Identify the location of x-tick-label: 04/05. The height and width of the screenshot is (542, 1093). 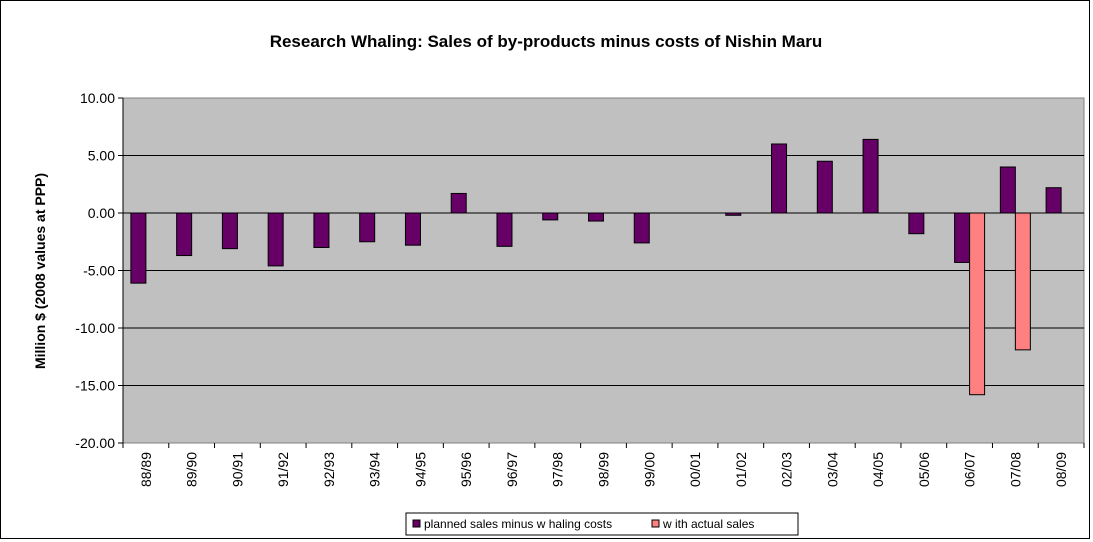
(878, 469).